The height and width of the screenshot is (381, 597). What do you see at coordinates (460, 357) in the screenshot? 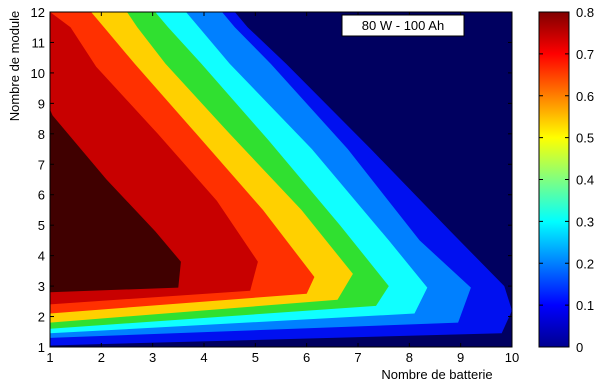
I see `x-tick-label: 9` at bounding box center [460, 357].